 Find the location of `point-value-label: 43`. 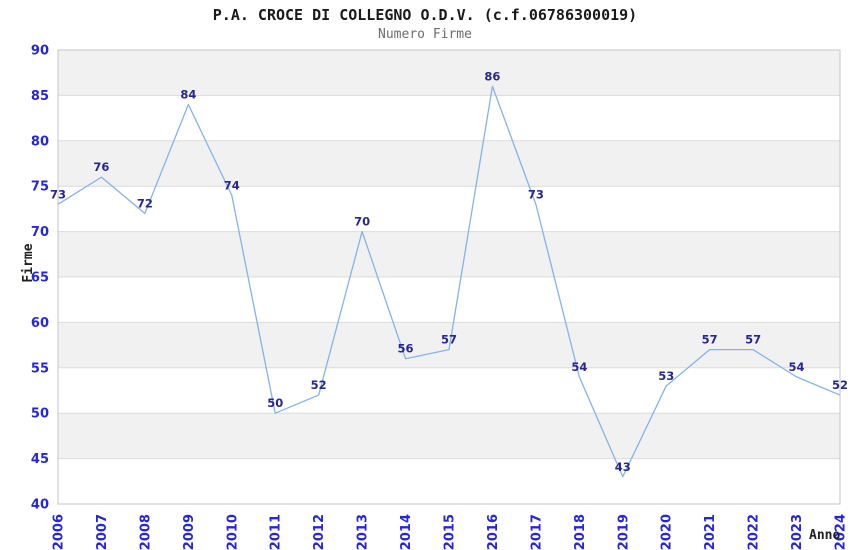

point-value-label: 43 is located at coordinates (623, 467).